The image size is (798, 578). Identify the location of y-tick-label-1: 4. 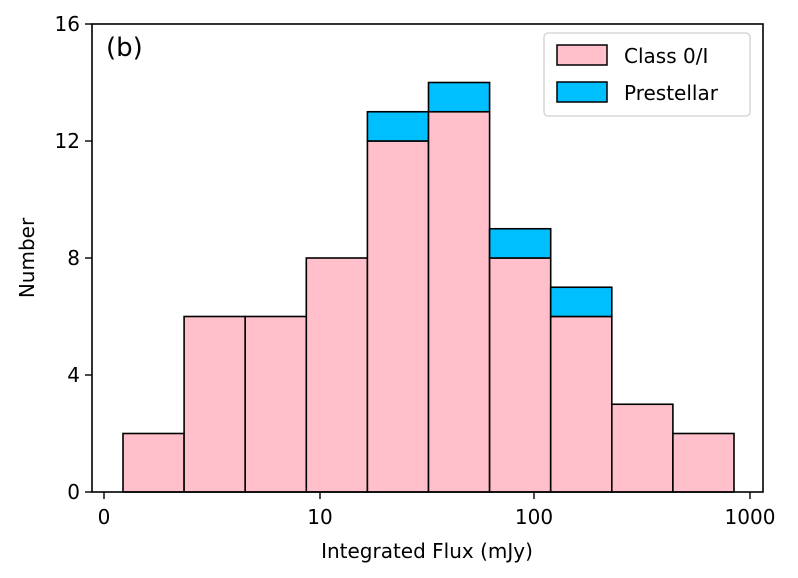
(73, 375).